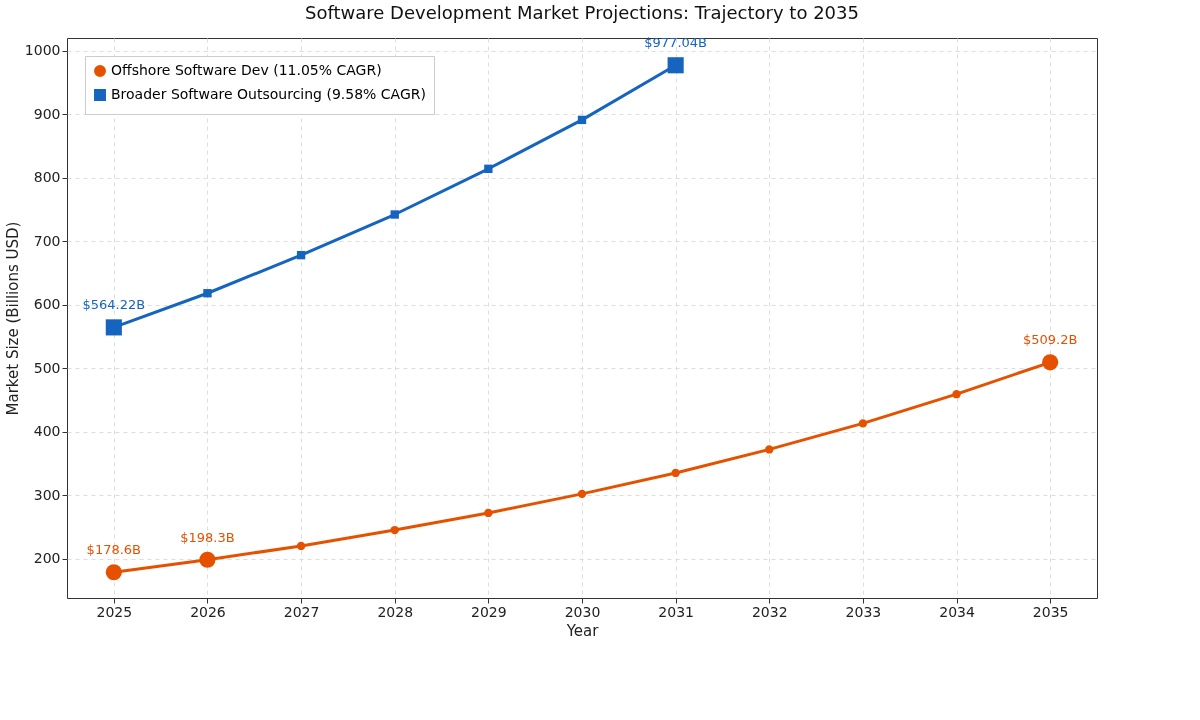 The image size is (1200, 720). What do you see at coordinates (114, 305) in the screenshot?
I see `annotation: $564.22B` at bounding box center [114, 305].